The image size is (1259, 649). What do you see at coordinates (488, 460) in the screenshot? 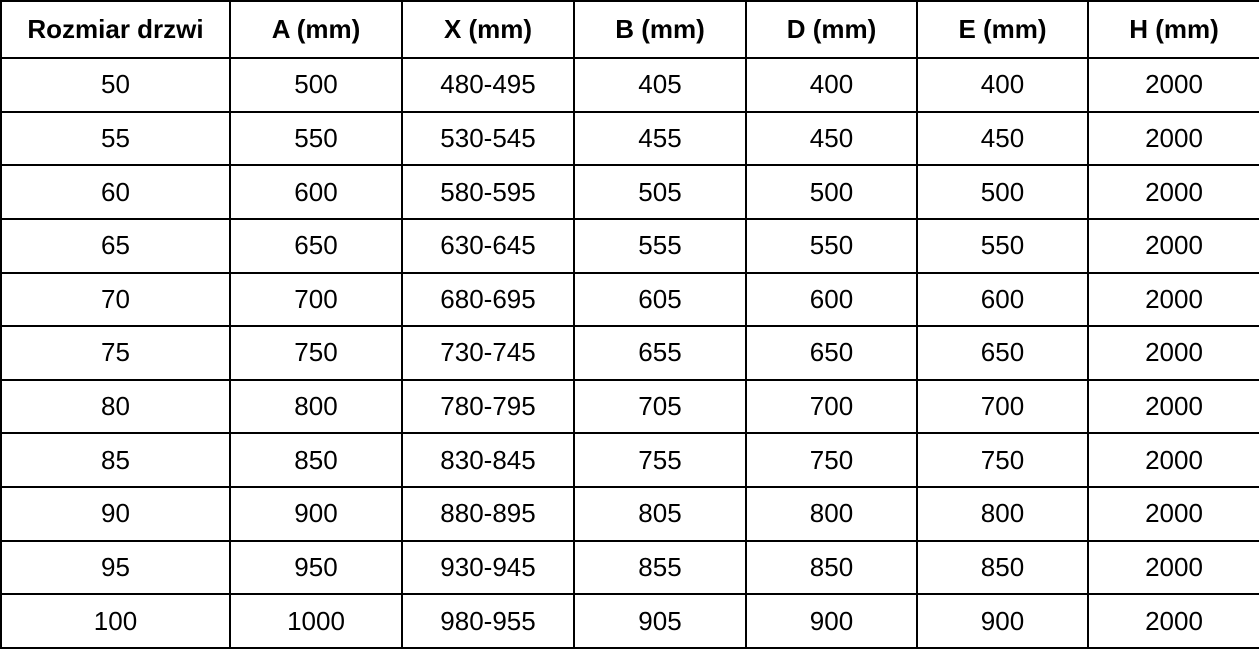
I see `table-cell: 830-845` at bounding box center [488, 460].